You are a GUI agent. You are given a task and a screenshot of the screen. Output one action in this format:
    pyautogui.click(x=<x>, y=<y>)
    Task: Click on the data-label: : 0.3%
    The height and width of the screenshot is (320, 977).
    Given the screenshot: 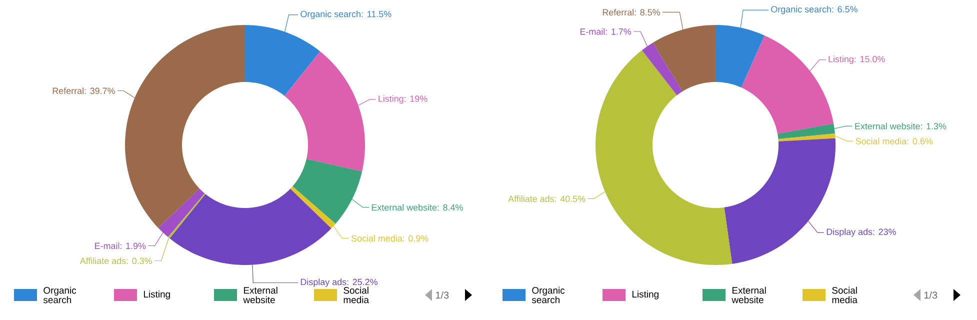 What is the action you would take?
    pyautogui.click(x=139, y=261)
    